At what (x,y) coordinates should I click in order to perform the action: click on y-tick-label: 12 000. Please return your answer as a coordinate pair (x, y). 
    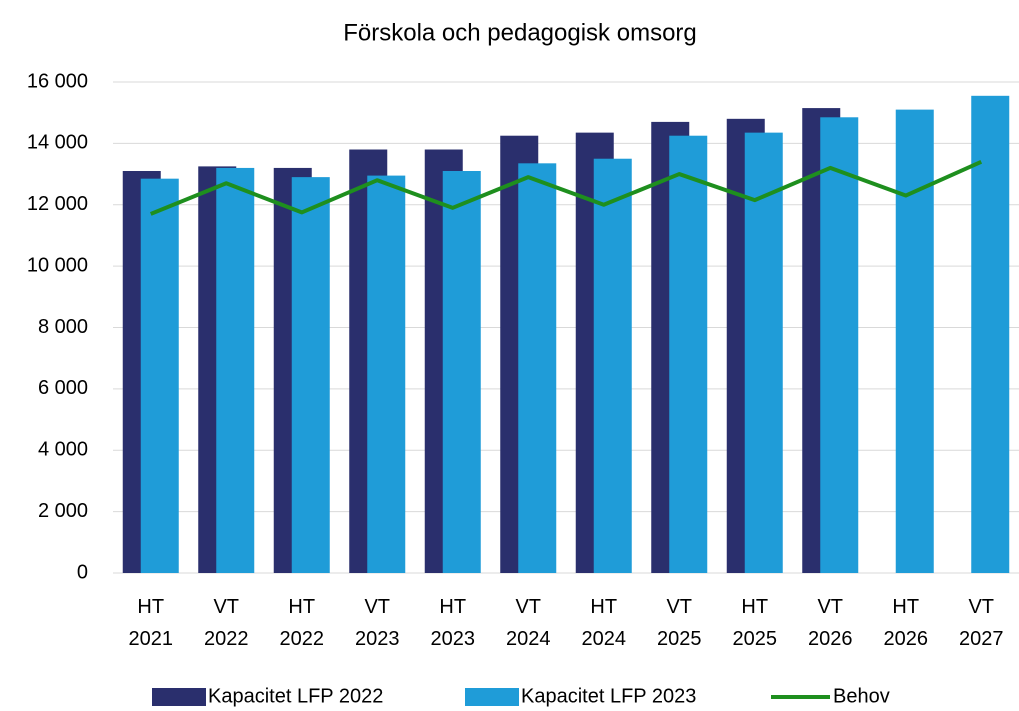
    Looking at the image, I should click on (57, 204).